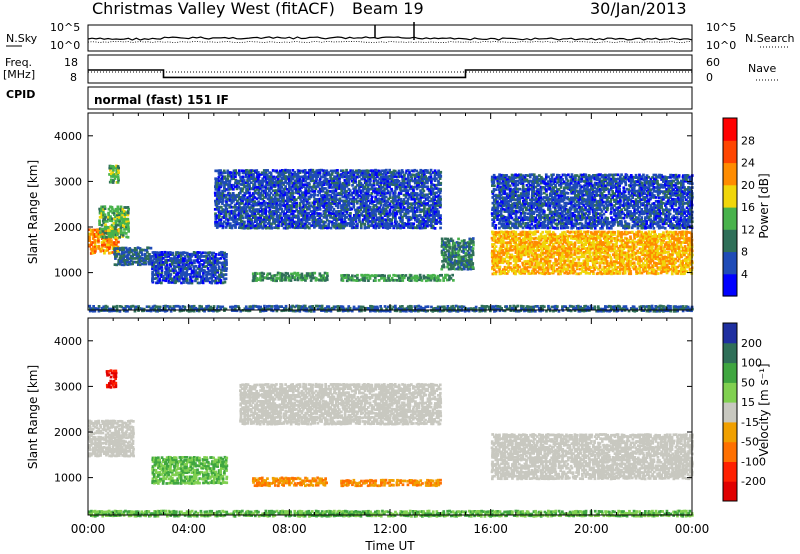 This screenshot has width=800, height=554. What do you see at coordinates (73, 77) in the screenshot?
I see `freq-left-tick-bottom: 8` at bounding box center [73, 77].